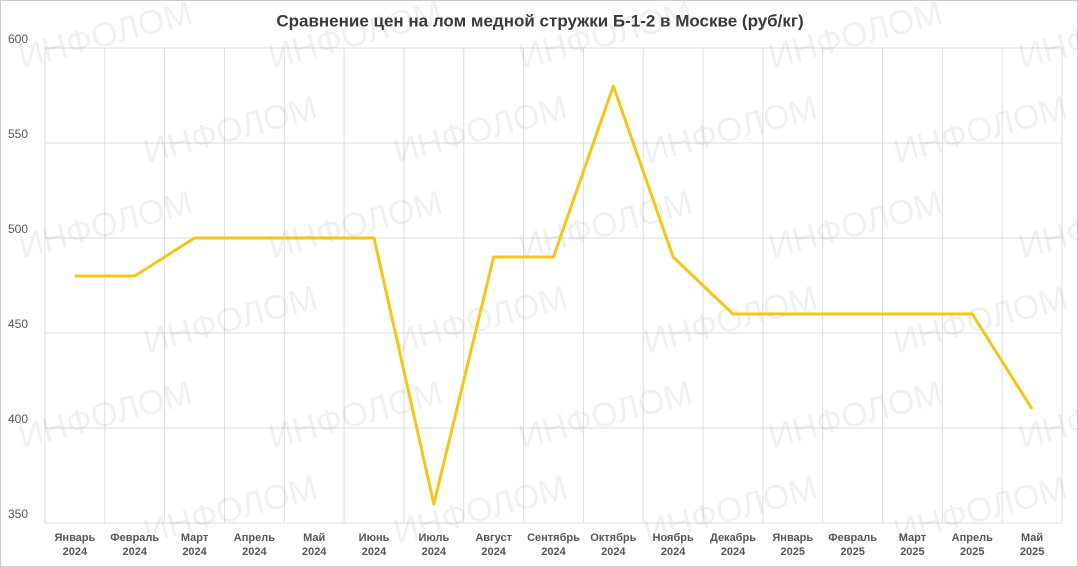  I want to click on x-tick-label: Август 2024, so click(493, 545).